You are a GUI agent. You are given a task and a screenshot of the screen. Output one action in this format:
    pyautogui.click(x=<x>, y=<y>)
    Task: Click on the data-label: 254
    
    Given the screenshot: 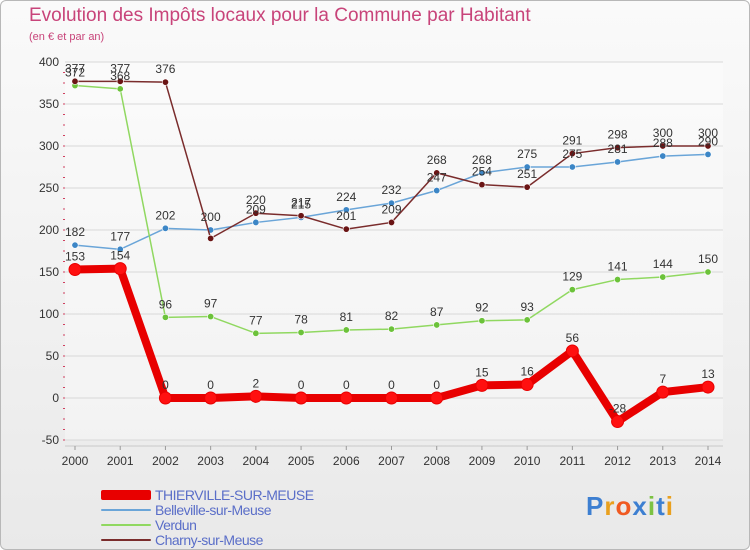 What is the action you would take?
    pyautogui.click(x=482, y=172)
    